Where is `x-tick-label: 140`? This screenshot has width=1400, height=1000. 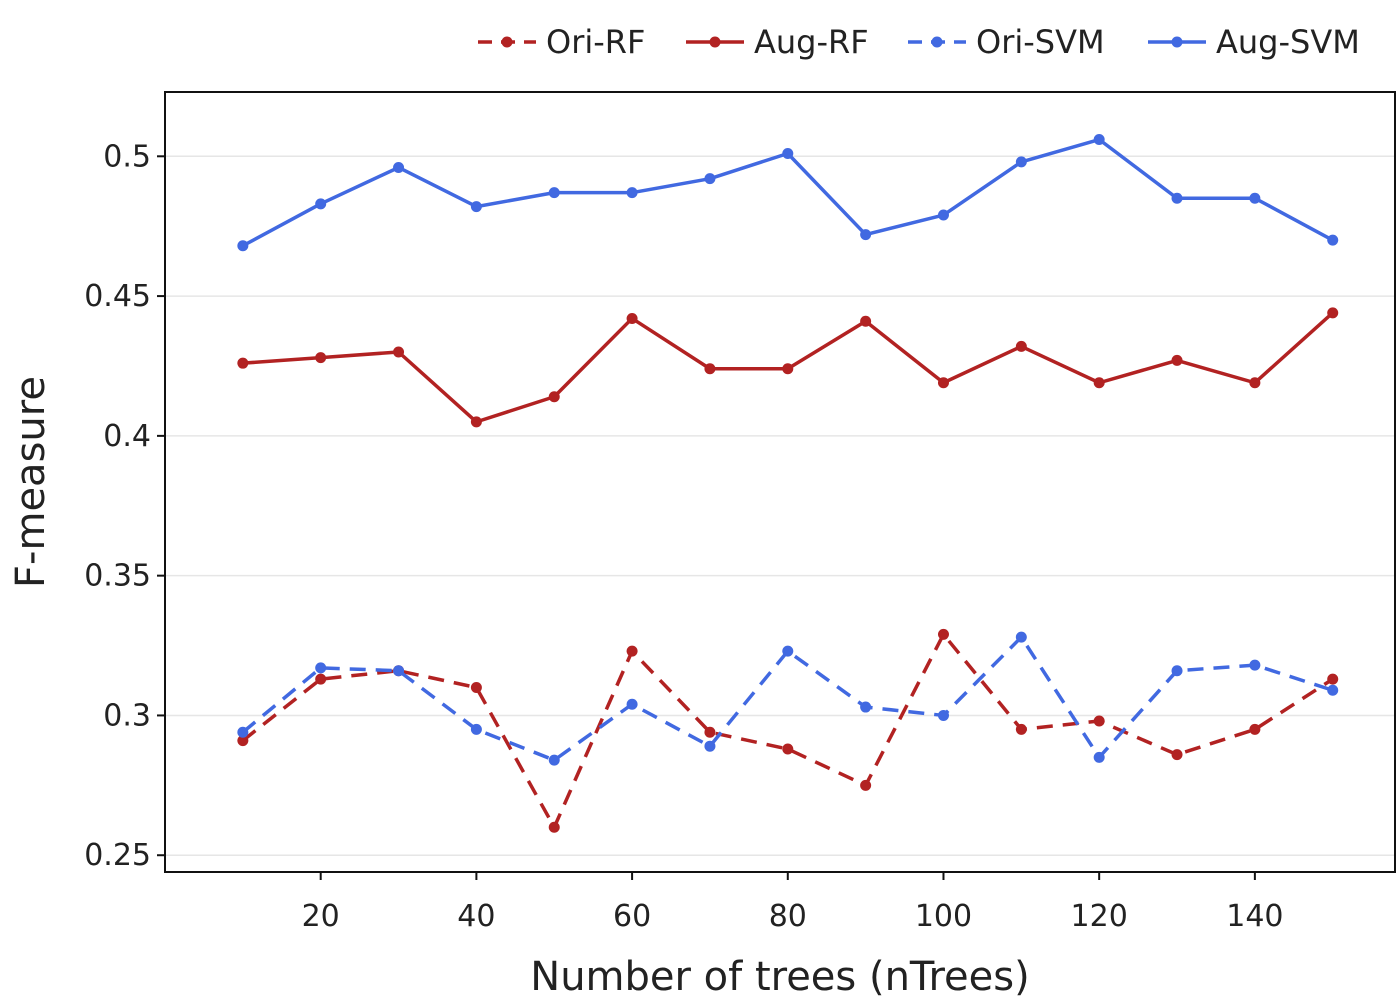
x-tick-label: 140 is located at coordinates (1254, 916).